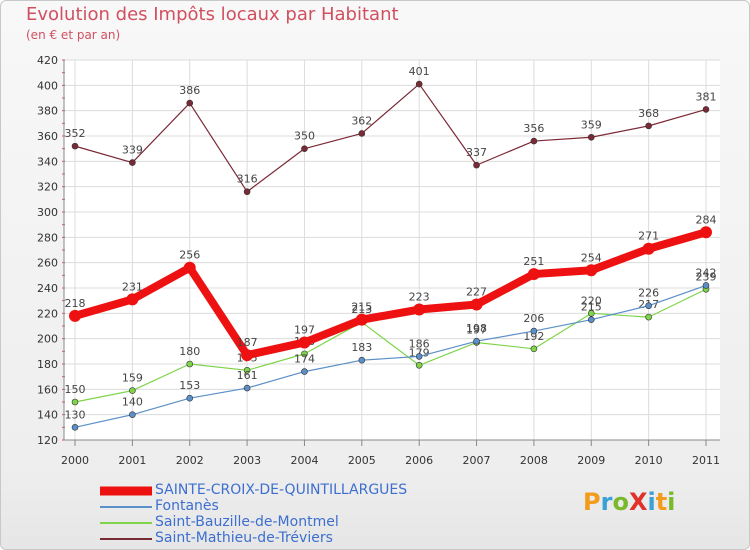 The image size is (750, 550). I want to click on data-label-fontanes: 130, so click(75, 414).